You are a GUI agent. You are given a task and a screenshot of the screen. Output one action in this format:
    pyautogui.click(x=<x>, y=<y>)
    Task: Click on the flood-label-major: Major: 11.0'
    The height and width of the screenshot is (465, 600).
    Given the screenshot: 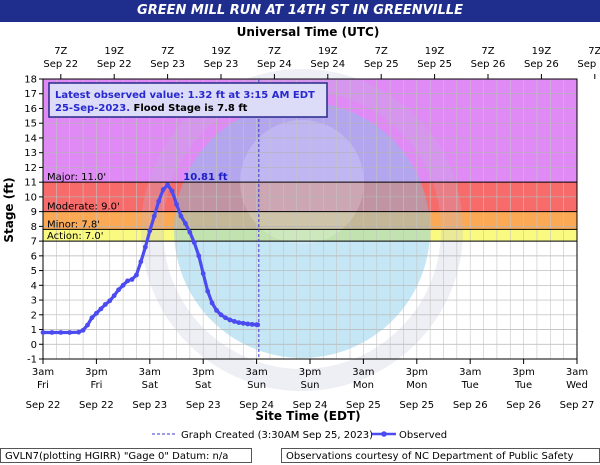 What is the action you would take?
    pyautogui.click(x=76, y=177)
    